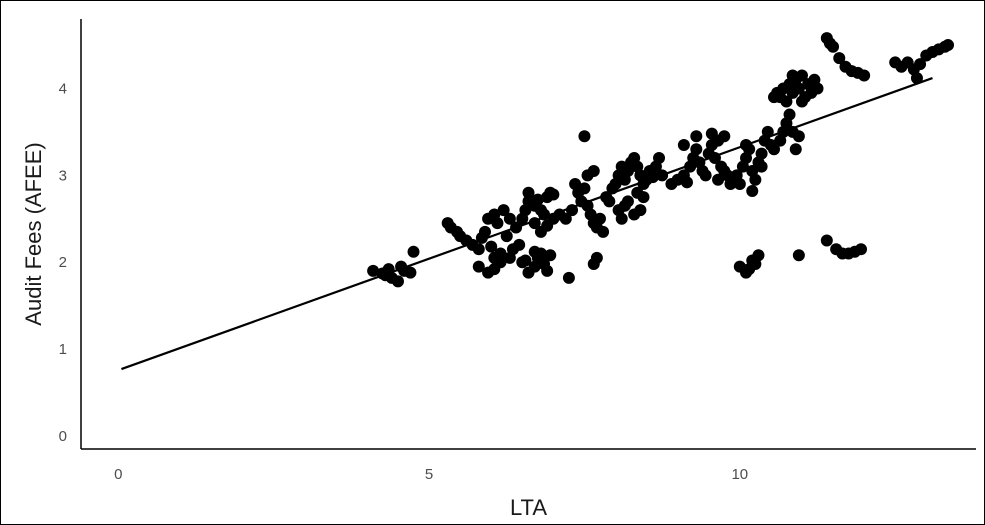  I want to click on y-tick-label: 2, so click(63, 262).